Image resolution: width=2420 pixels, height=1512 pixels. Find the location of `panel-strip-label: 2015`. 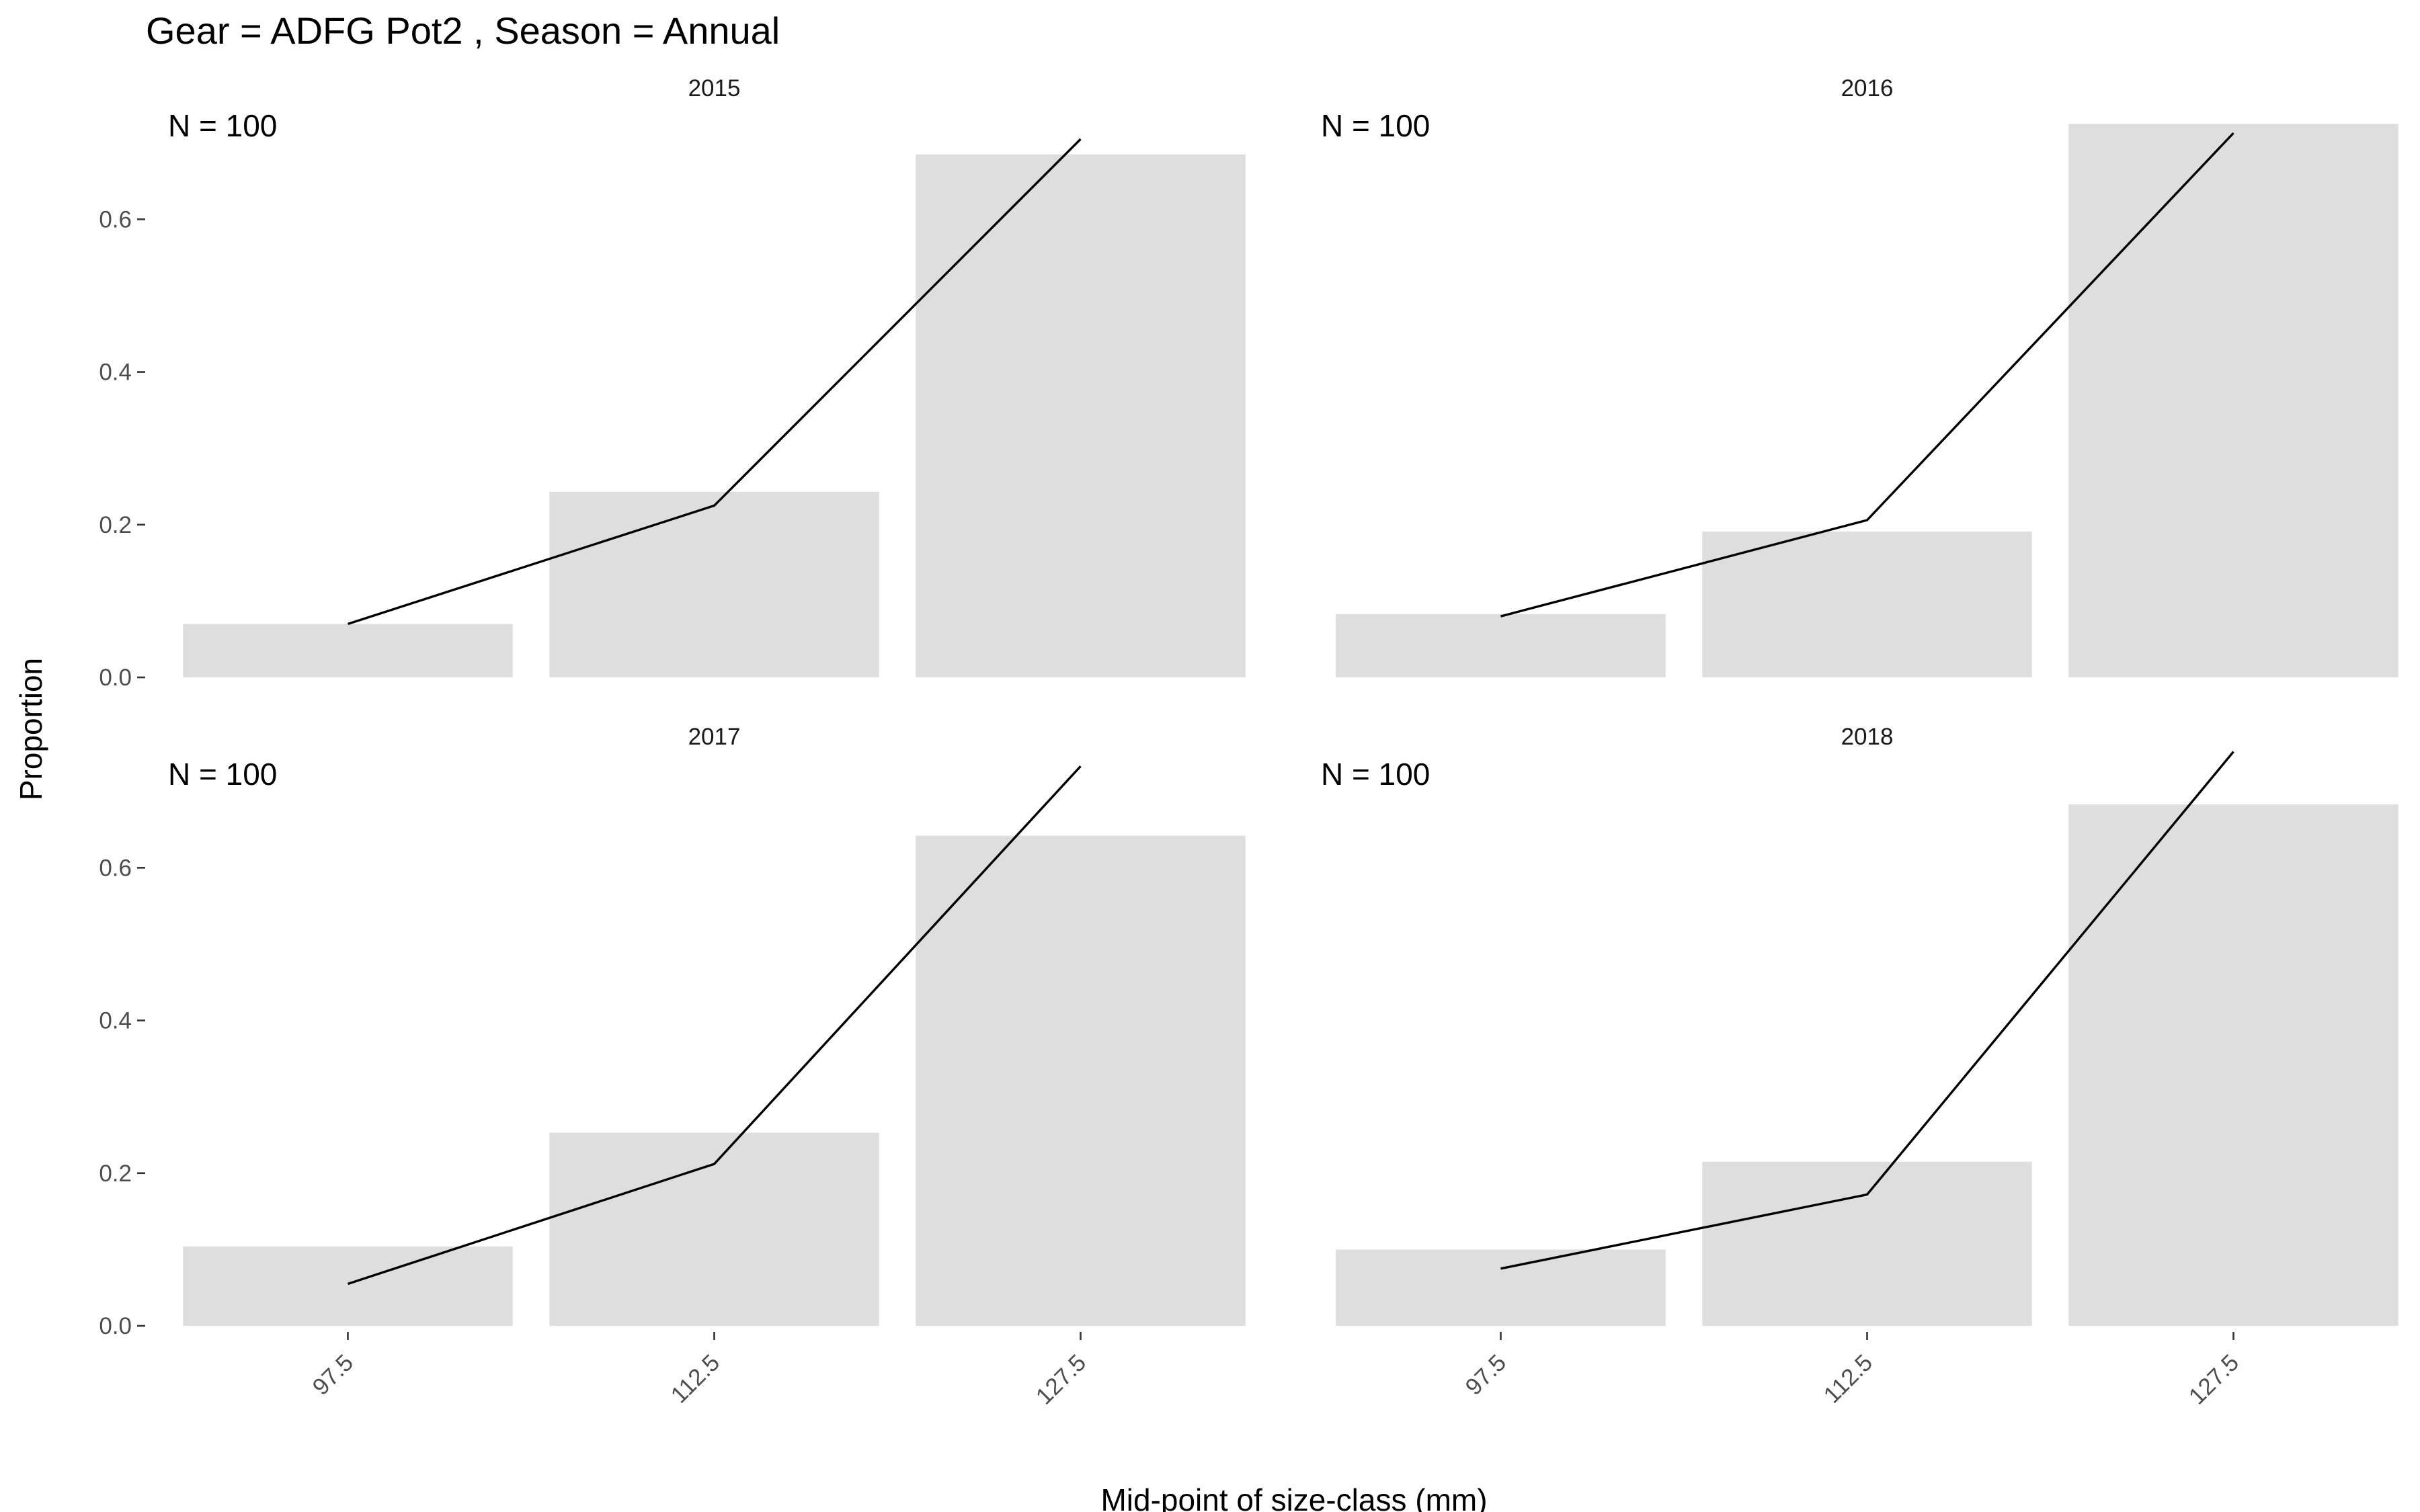

panel-strip-label: 2015 is located at coordinates (714, 88).